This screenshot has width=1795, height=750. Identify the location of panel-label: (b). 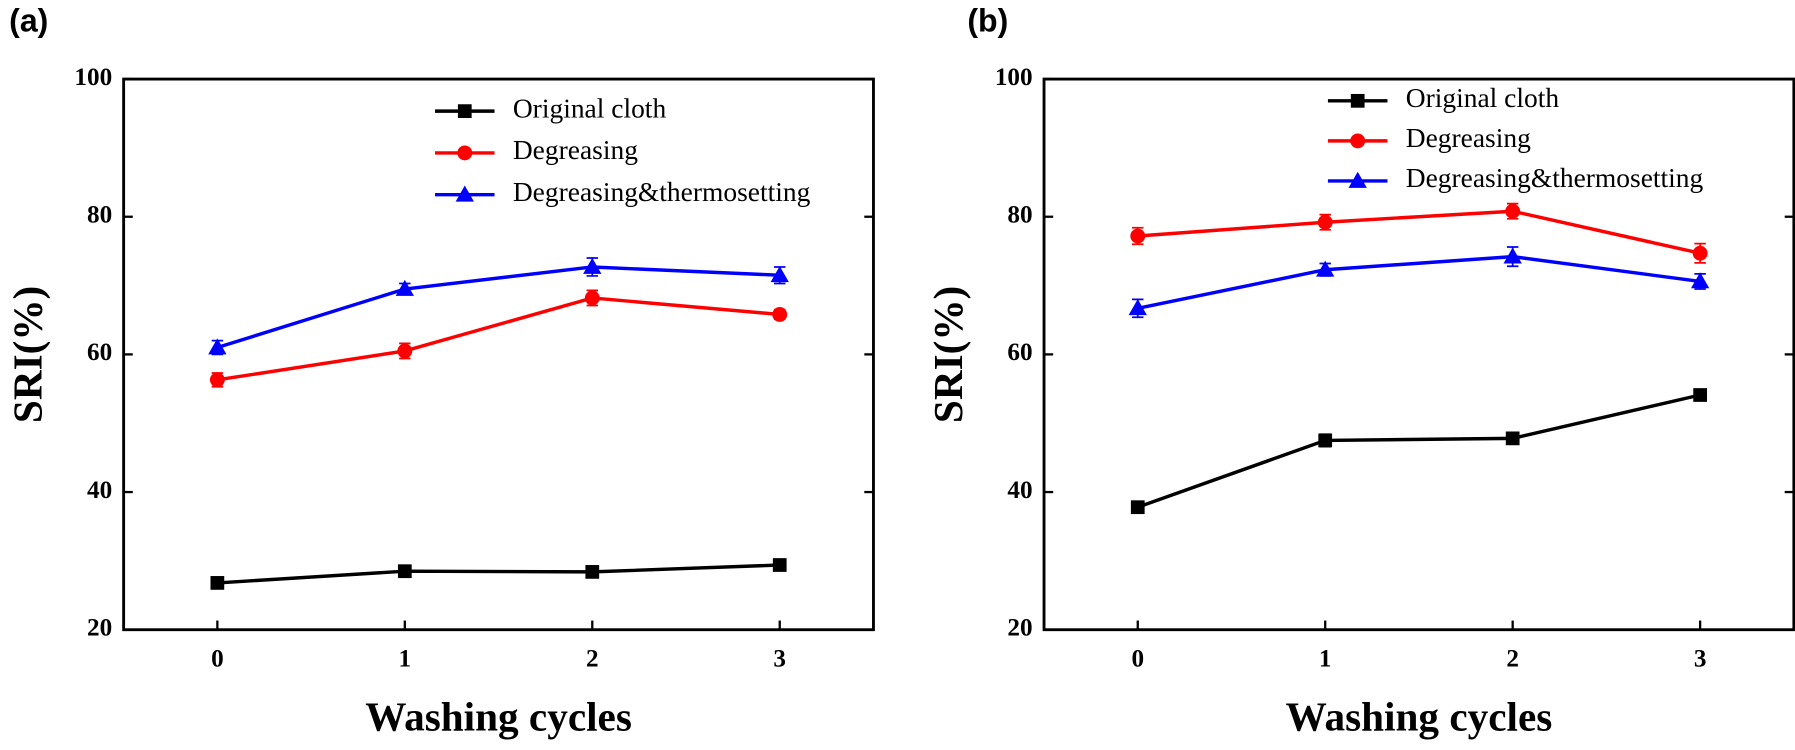
(987, 20).